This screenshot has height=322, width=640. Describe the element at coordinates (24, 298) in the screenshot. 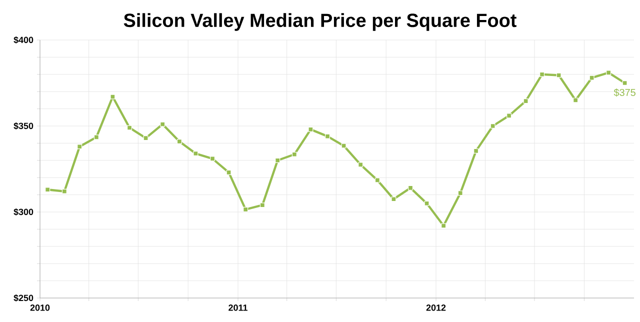

I see `y-tick-label: $250` at that location.